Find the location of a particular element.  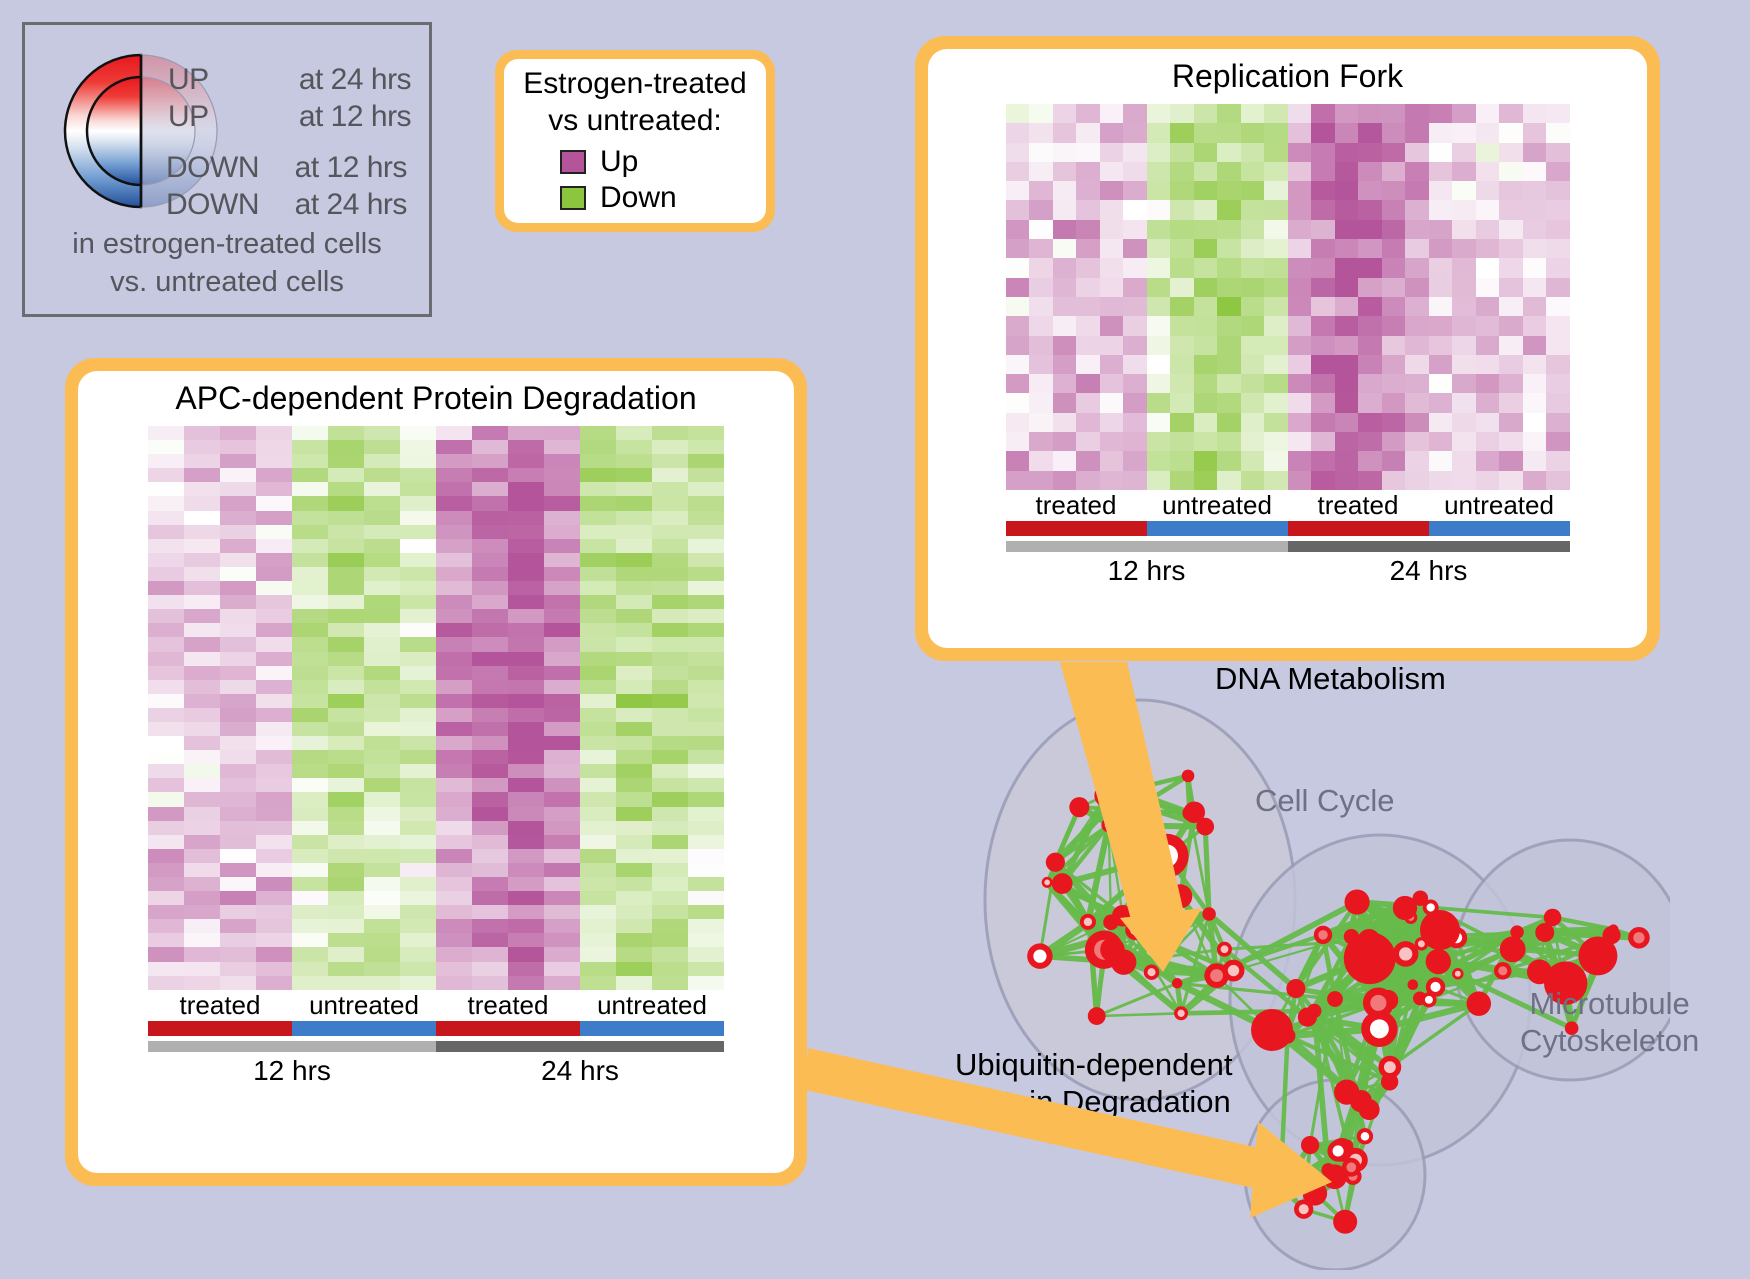

condition-labels-apc: treated untreated treated untreated is located at coordinates (436, 1005).